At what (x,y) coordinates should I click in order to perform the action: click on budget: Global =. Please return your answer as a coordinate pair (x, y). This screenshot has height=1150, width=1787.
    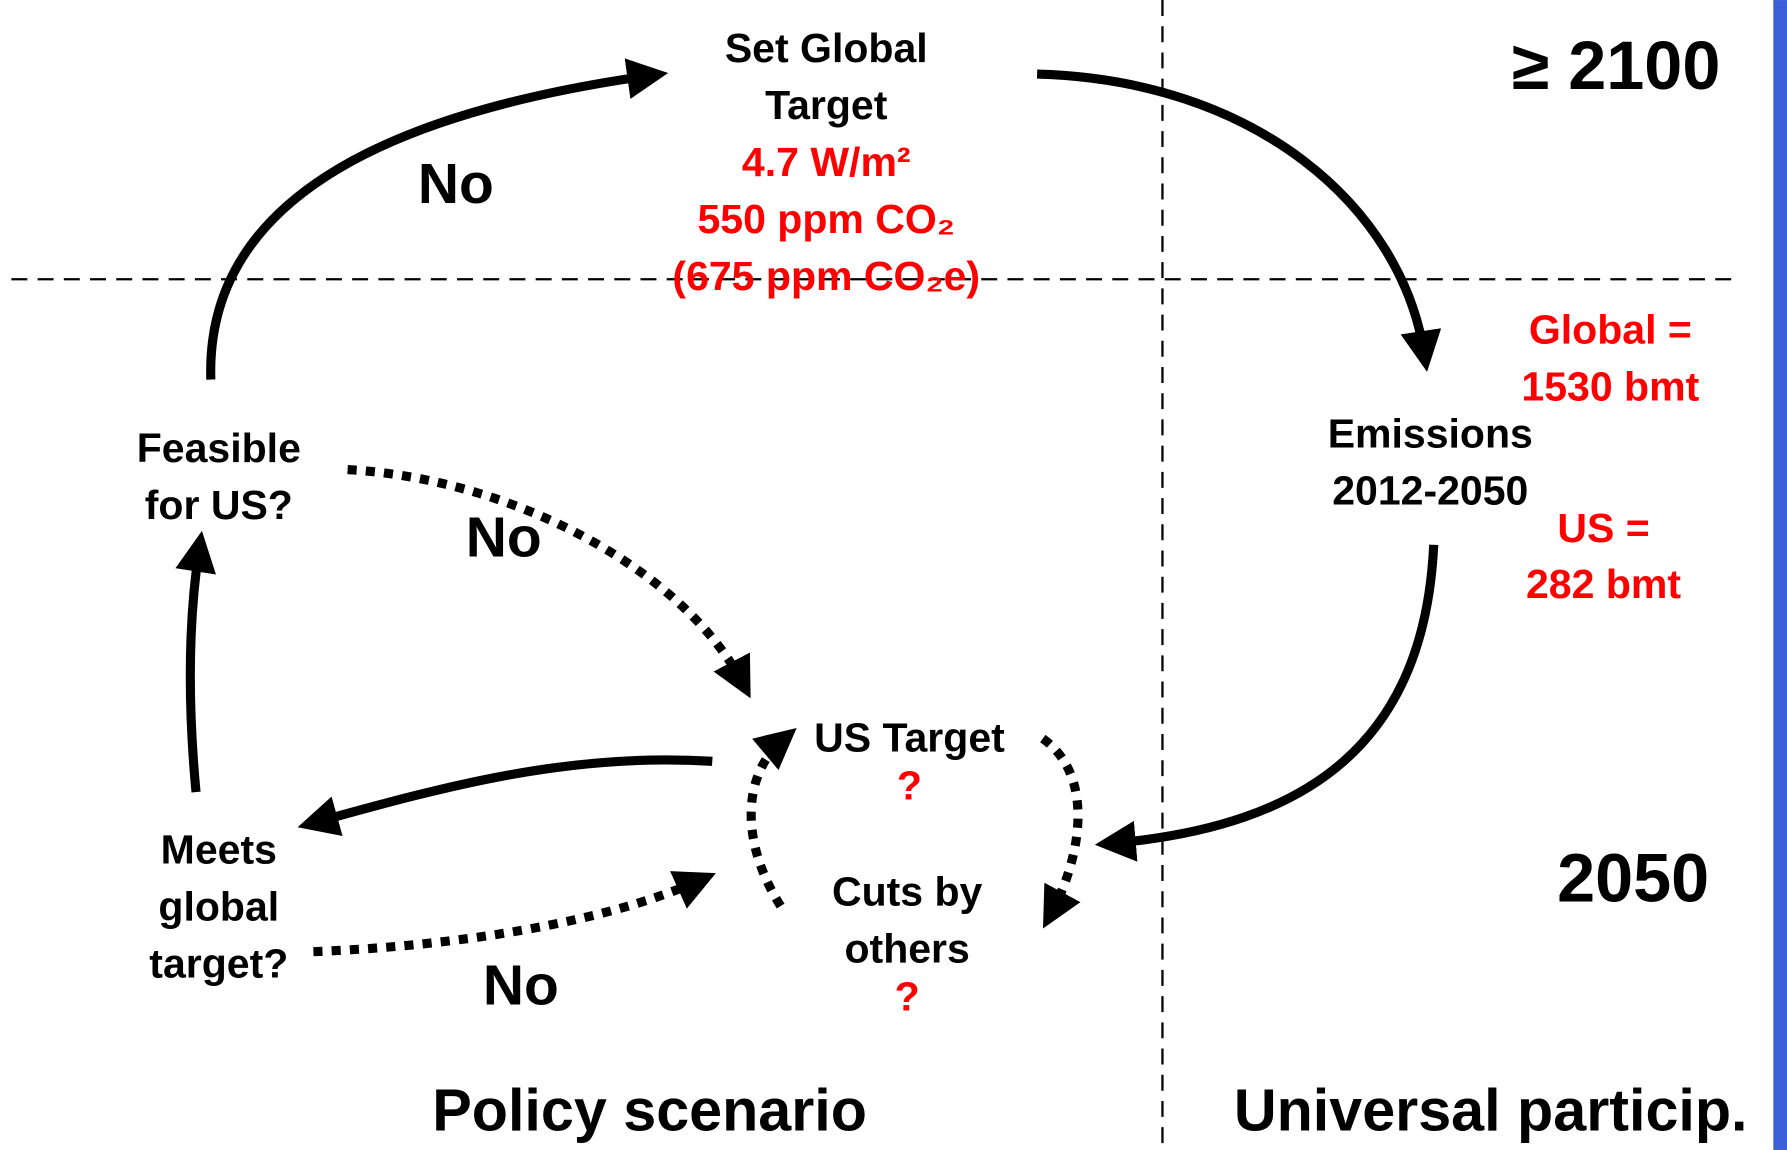
    Looking at the image, I should click on (1610, 330).